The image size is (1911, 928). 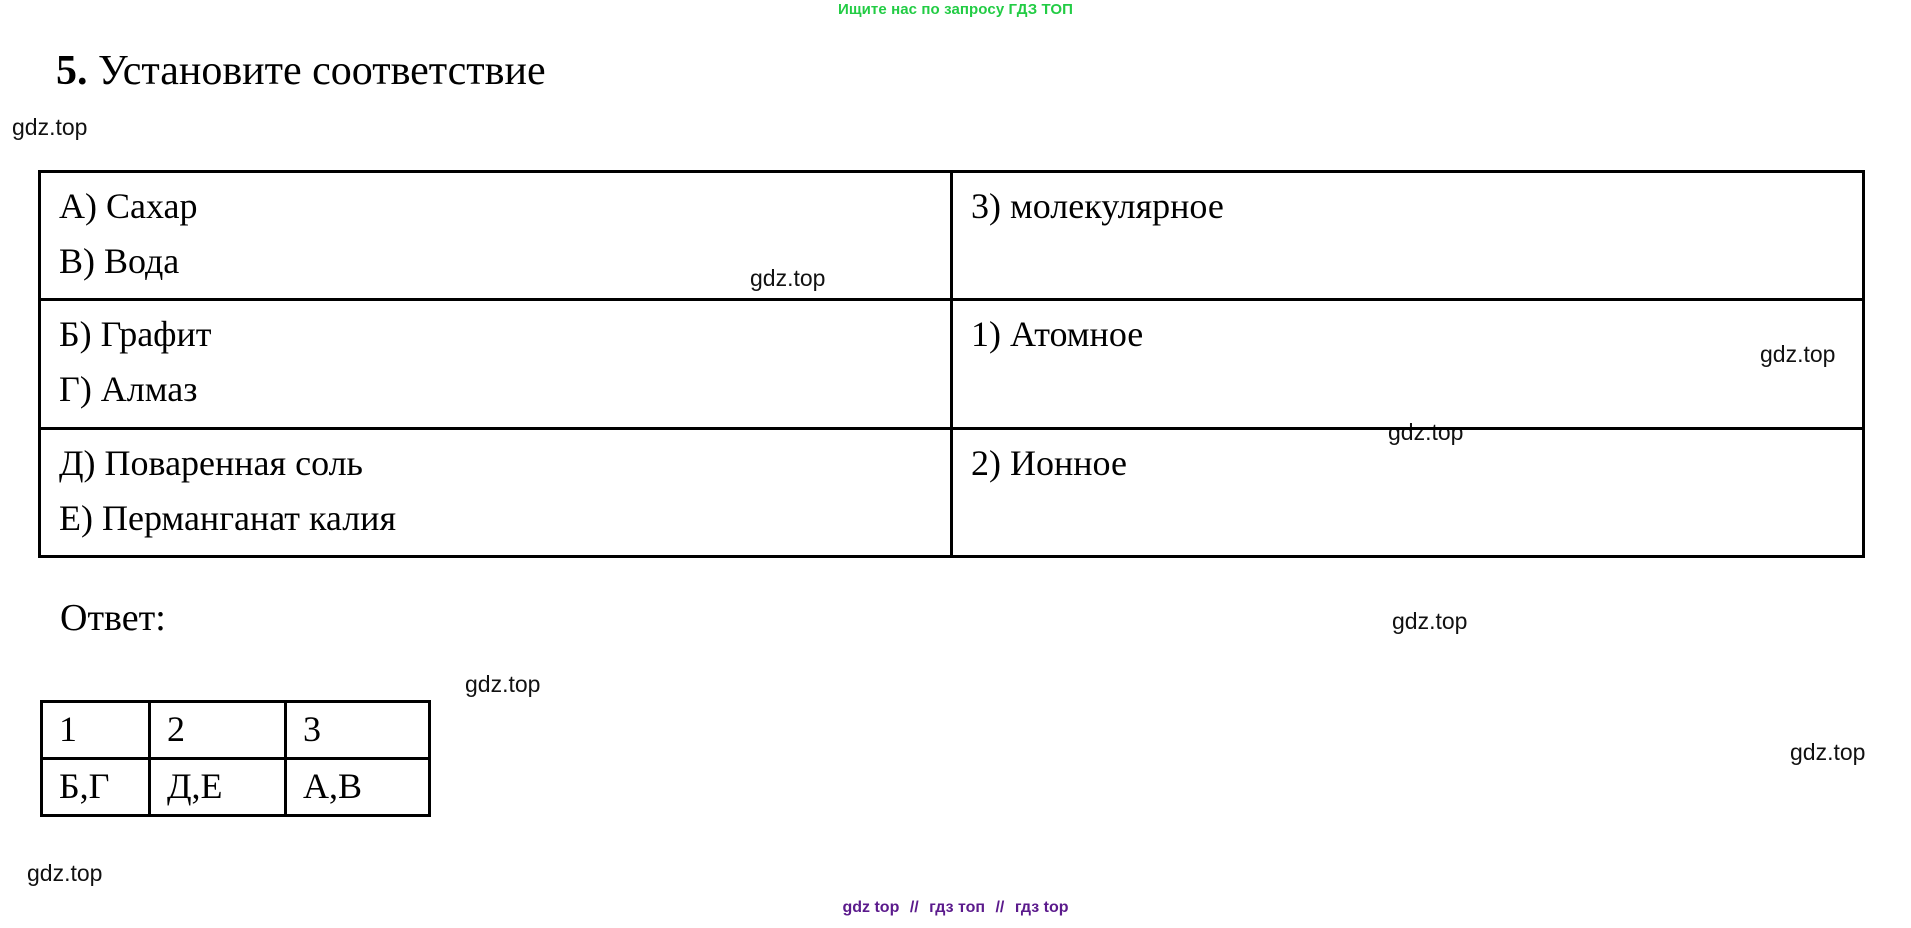 I want to click on answer-header-cell: 1, so click(x=95, y=730).